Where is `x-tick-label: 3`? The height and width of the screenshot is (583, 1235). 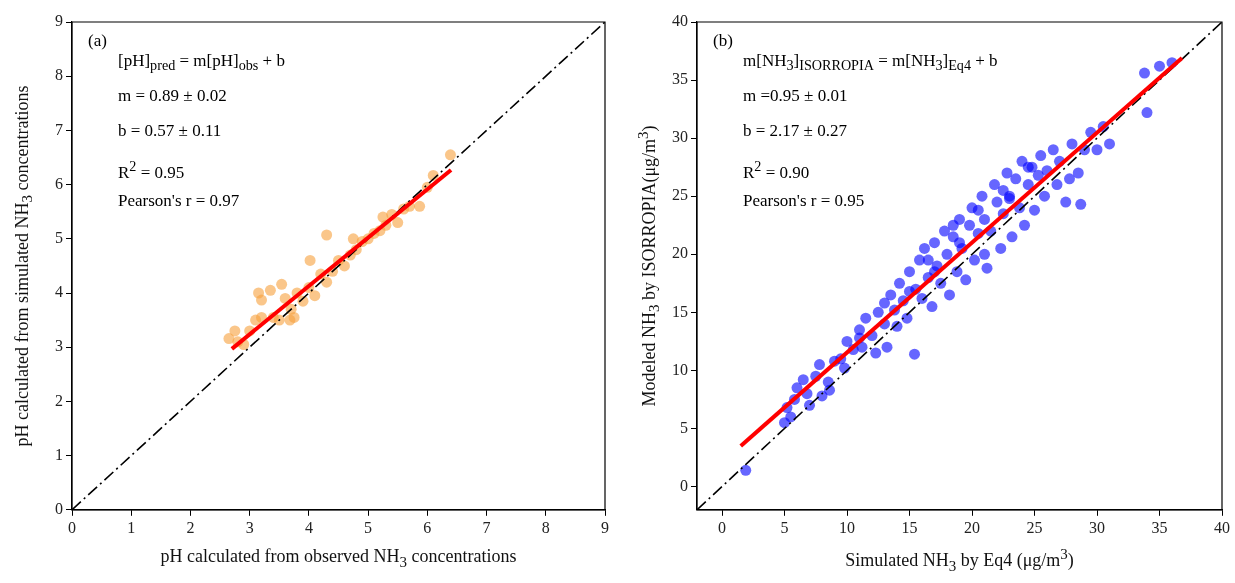 x-tick-label: 3 is located at coordinates (249, 527).